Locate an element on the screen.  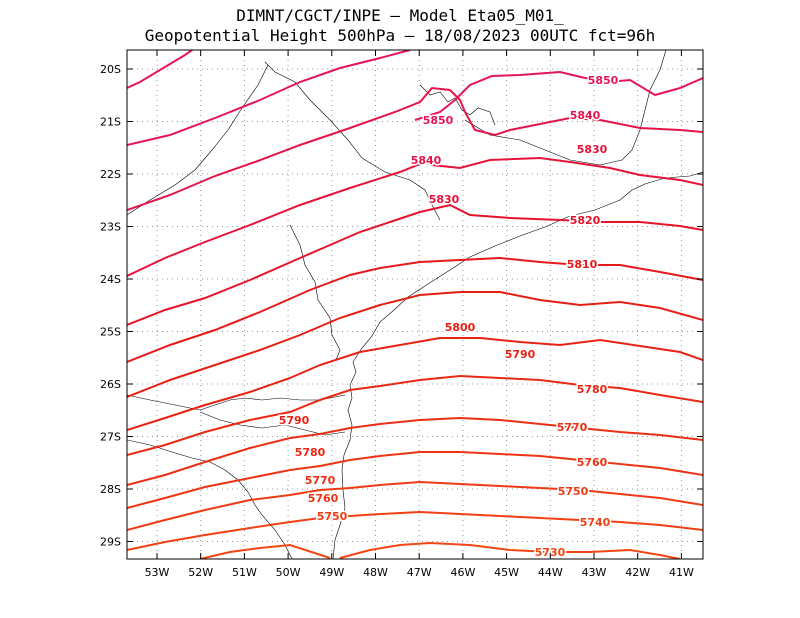
x-tick-label: 45W is located at coordinates (506, 572).